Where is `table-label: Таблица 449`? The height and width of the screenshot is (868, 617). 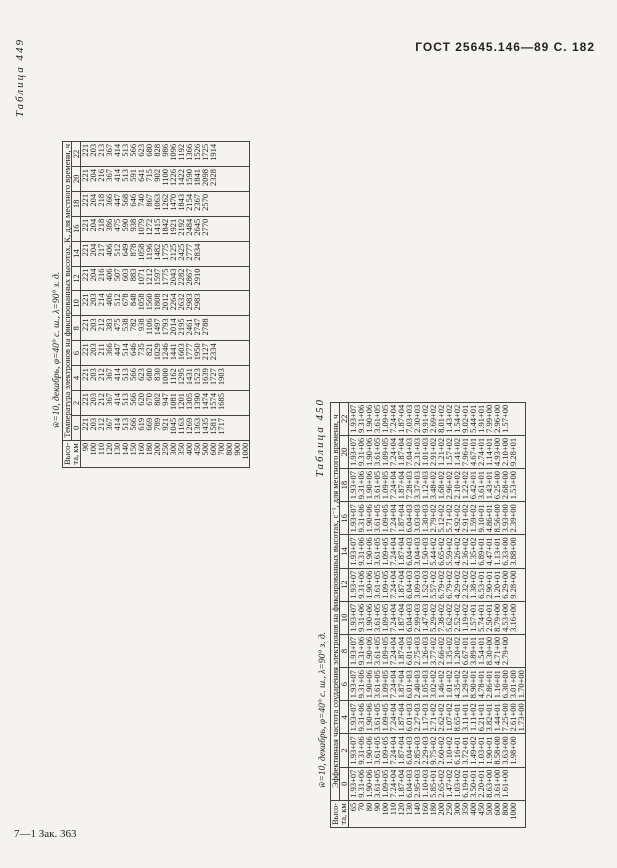 table-label: Таблица 449 is located at coordinates (20, 78).